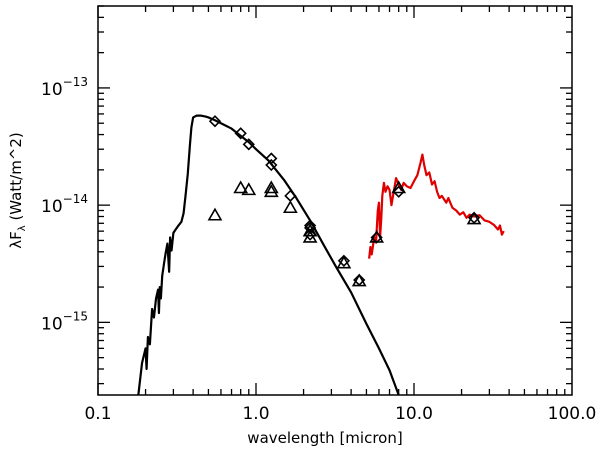  I want to click on x-tick-label: 1.0, so click(255, 414).